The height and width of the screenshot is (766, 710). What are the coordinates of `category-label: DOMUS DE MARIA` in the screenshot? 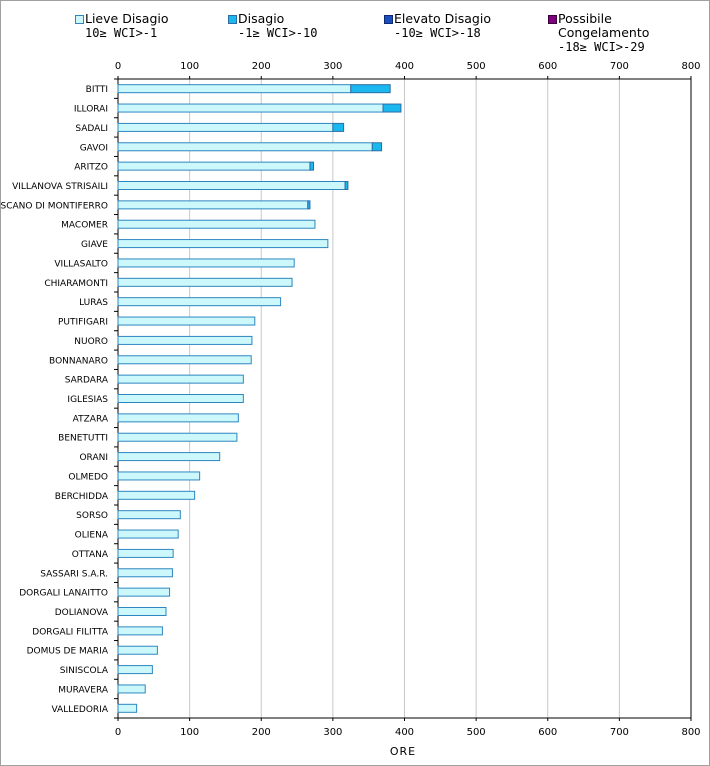 It's located at (68, 652).